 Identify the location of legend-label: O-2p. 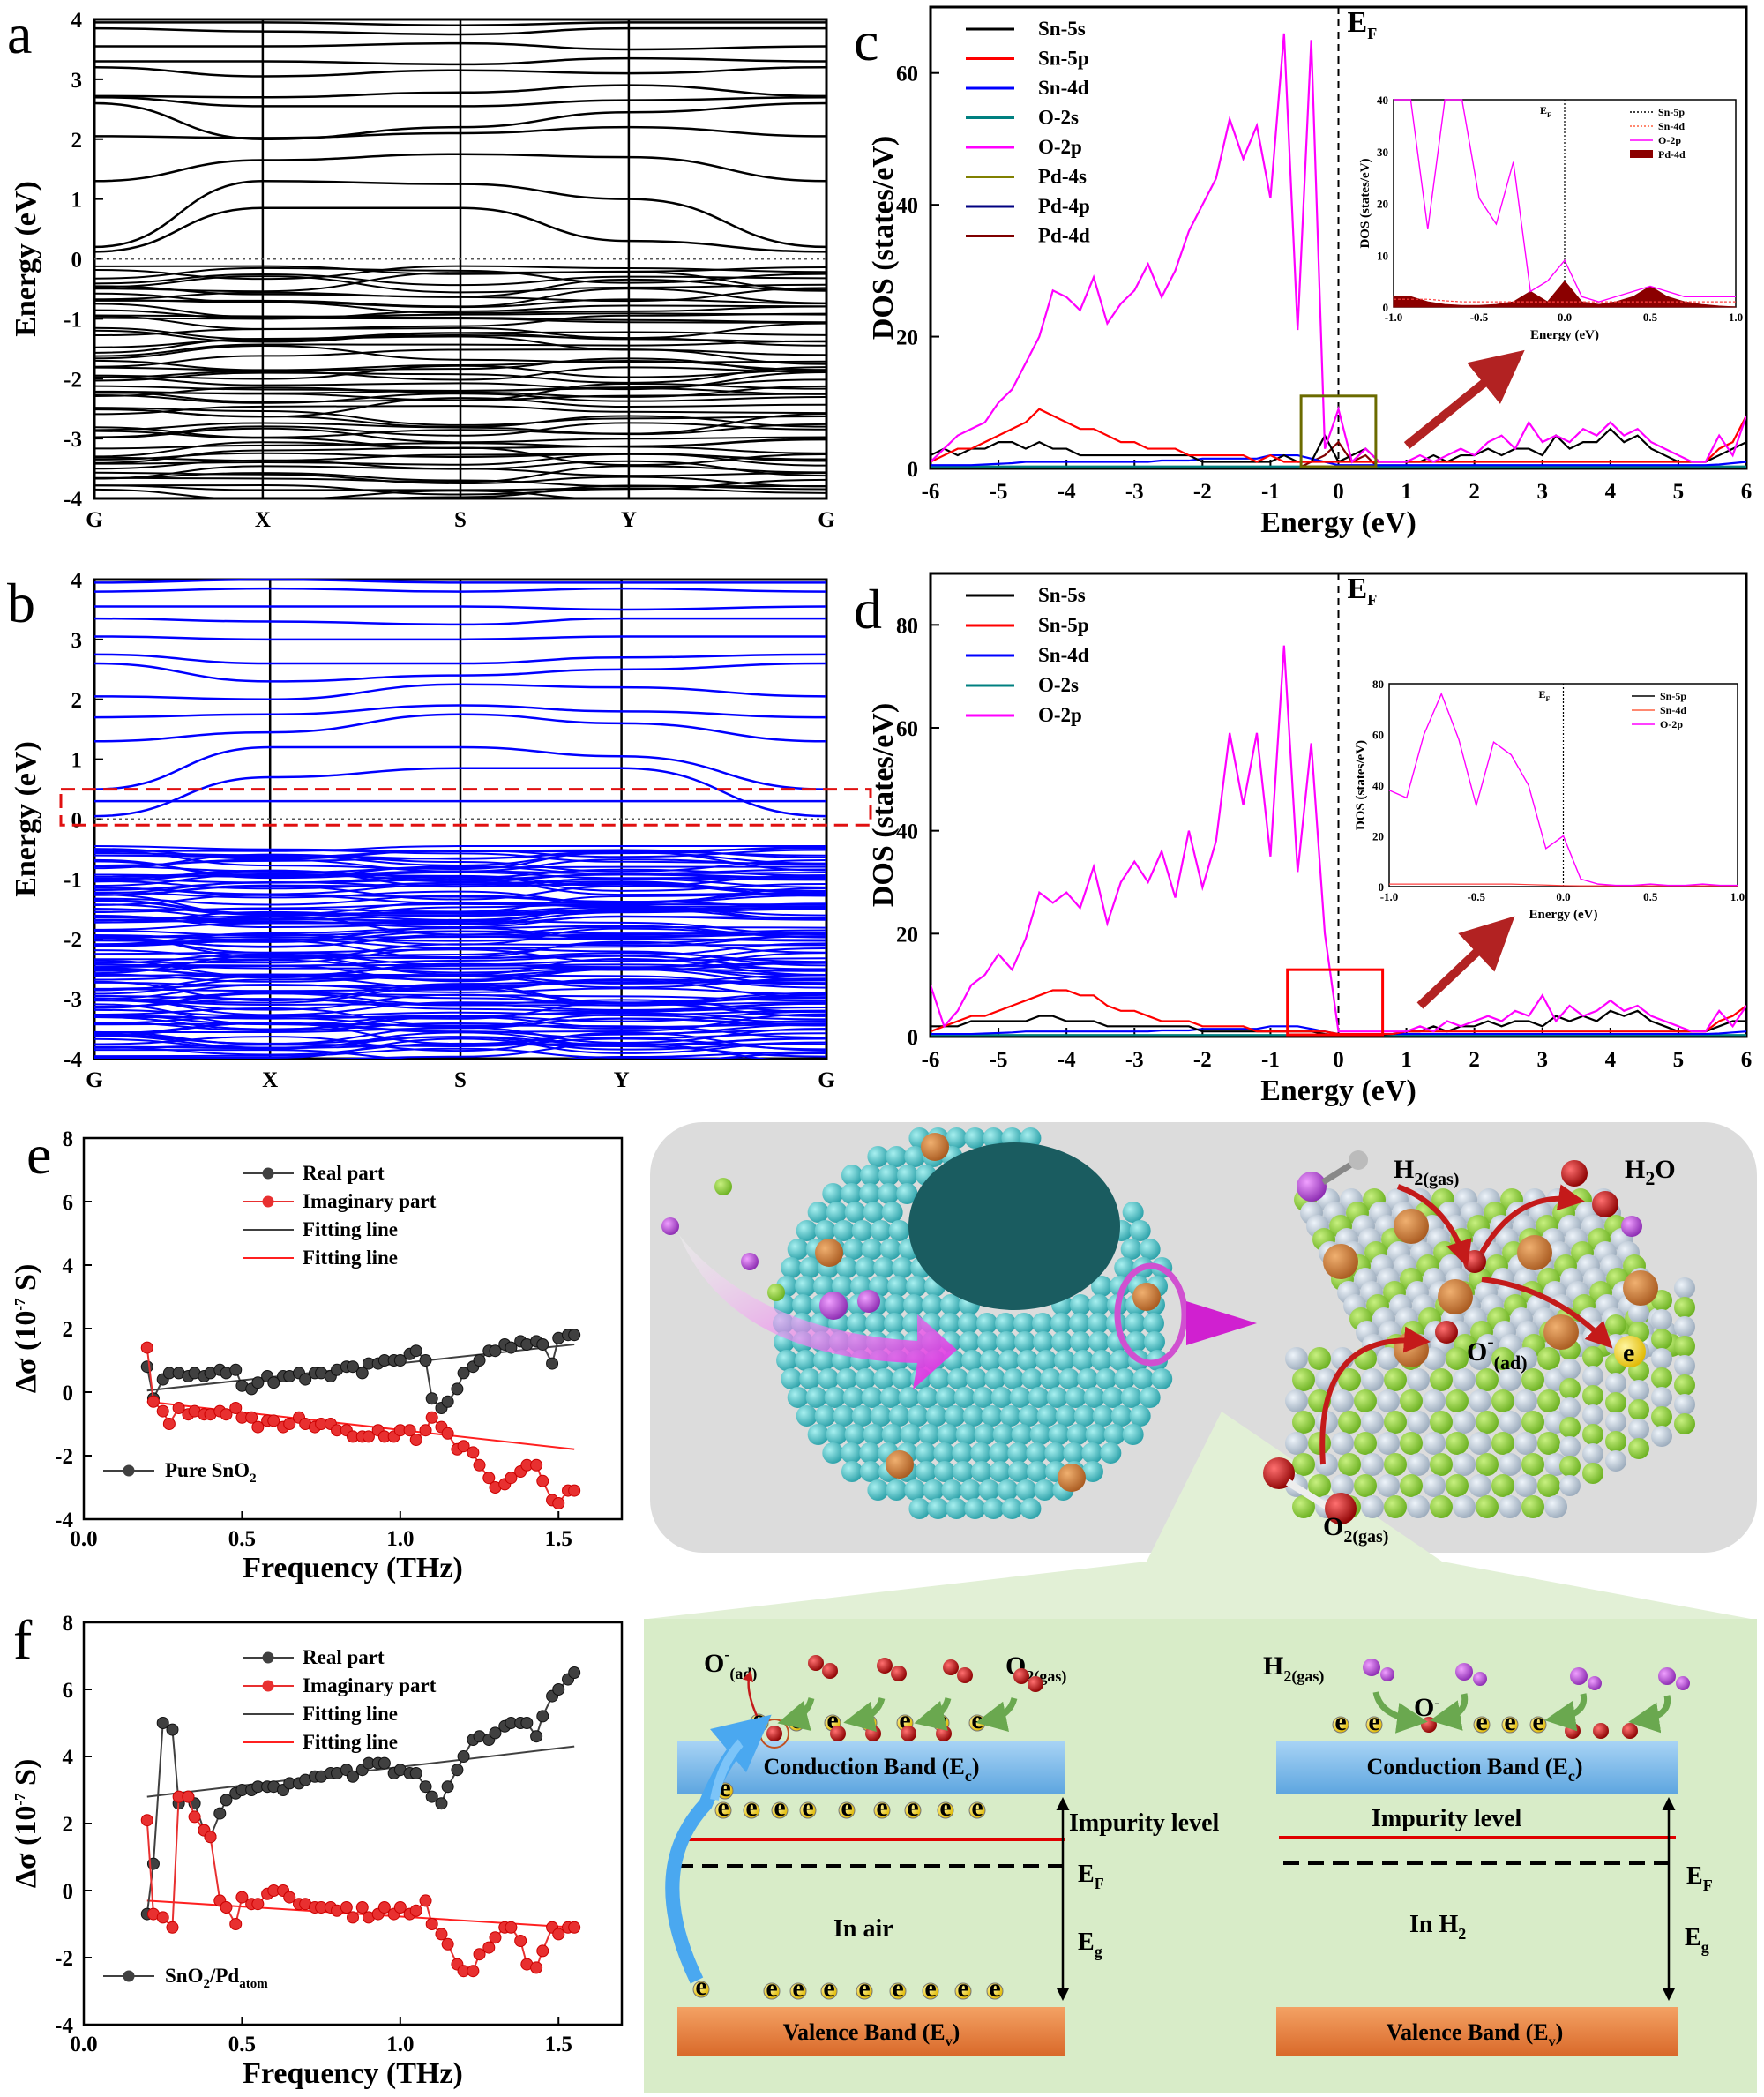
(1060, 147).